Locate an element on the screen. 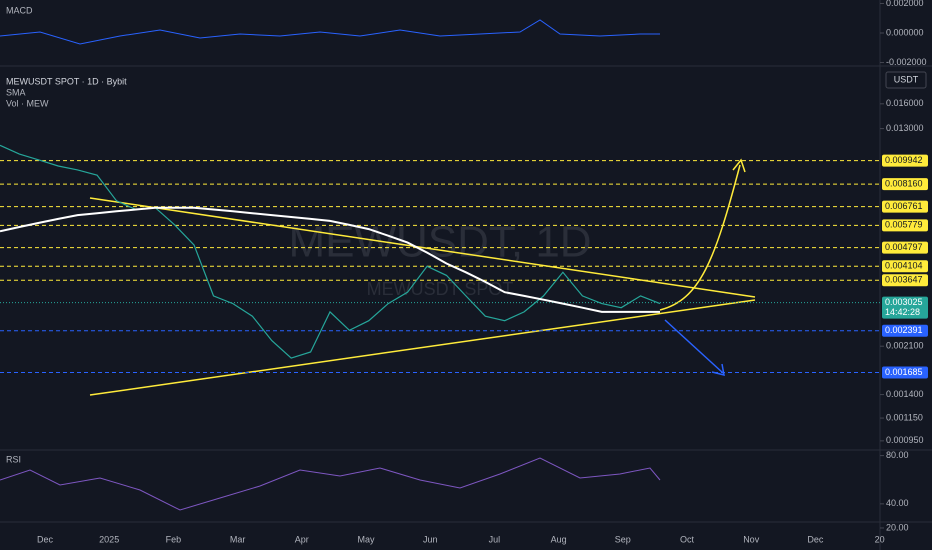 The image size is (932, 550). level-label: 0.005779 is located at coordinates (904, 225).